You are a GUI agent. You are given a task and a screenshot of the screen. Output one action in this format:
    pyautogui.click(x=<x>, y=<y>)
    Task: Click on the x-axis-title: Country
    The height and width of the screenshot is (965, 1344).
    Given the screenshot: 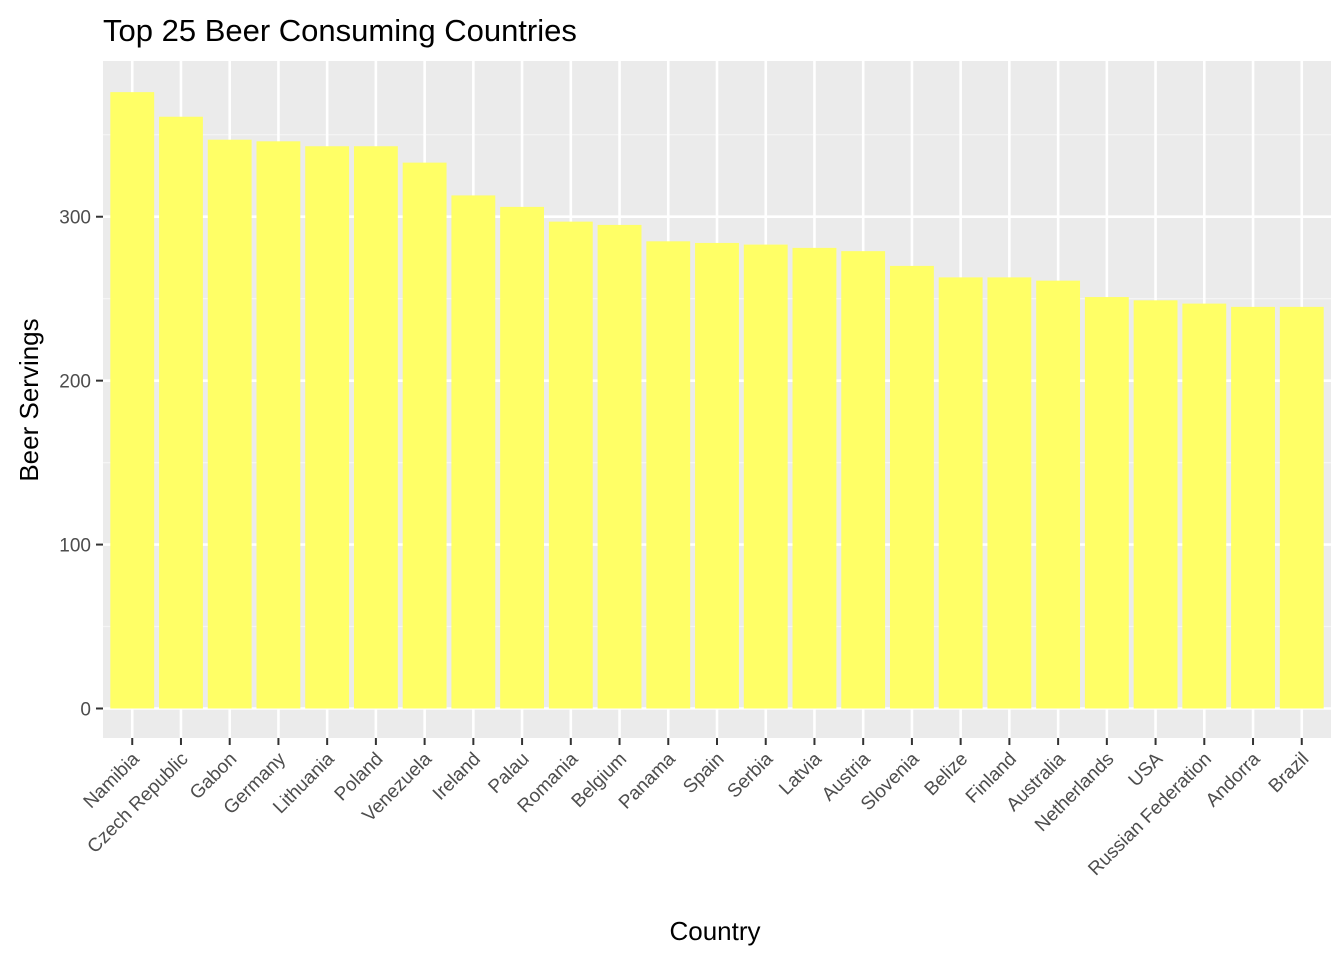 What is the action you would take?
    pyautogui.click(x=714, y=931)
    